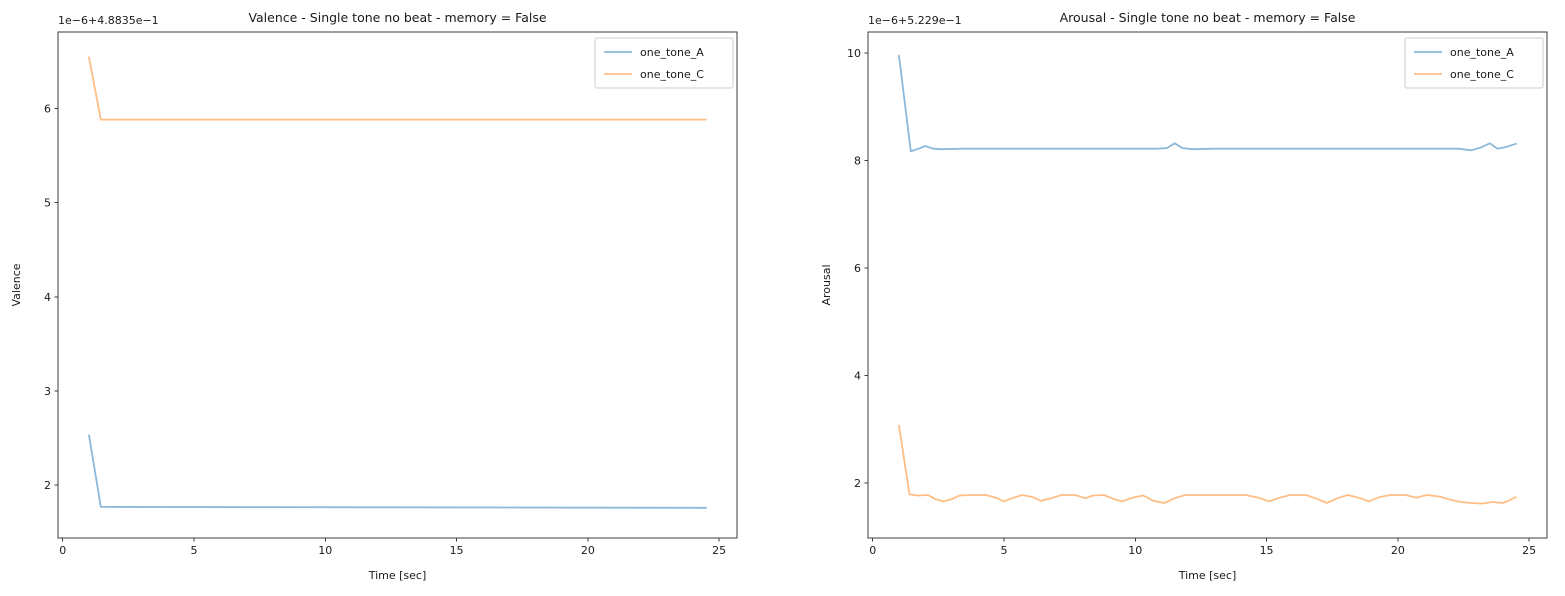 The image size is (1565, 596). What do you see at coordinates (857, 161) in the screenshot?
I see `y-axis-tick-label: 8` at bounding box center [857, 161].